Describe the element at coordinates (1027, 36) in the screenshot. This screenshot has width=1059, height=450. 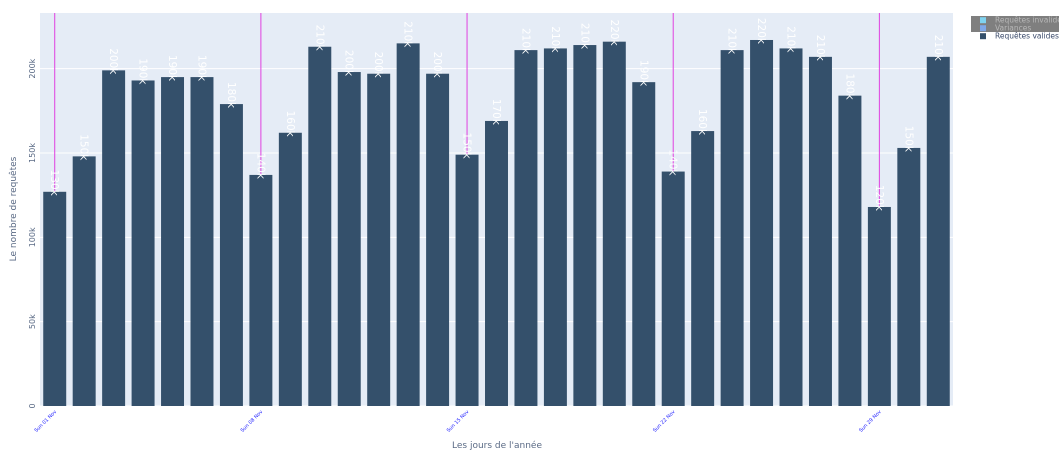
I see `legend-label: Requêtes valides` at that location.